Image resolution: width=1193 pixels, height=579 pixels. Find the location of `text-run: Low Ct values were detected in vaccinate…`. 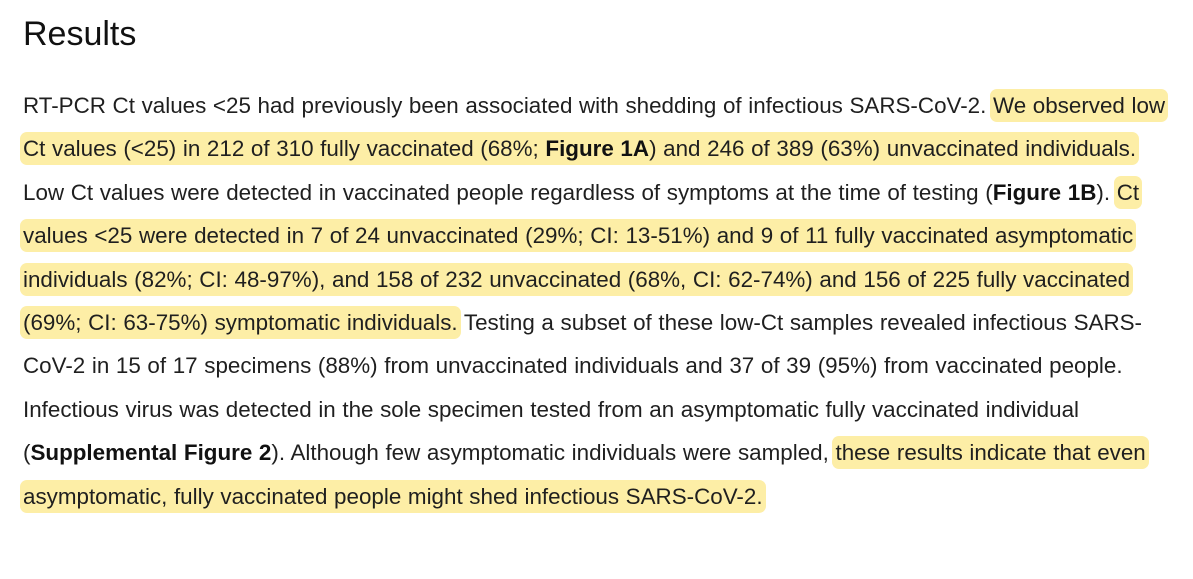

text-run: Low Ct values were detected in vaccinate… is located at coordinates (508, 192).